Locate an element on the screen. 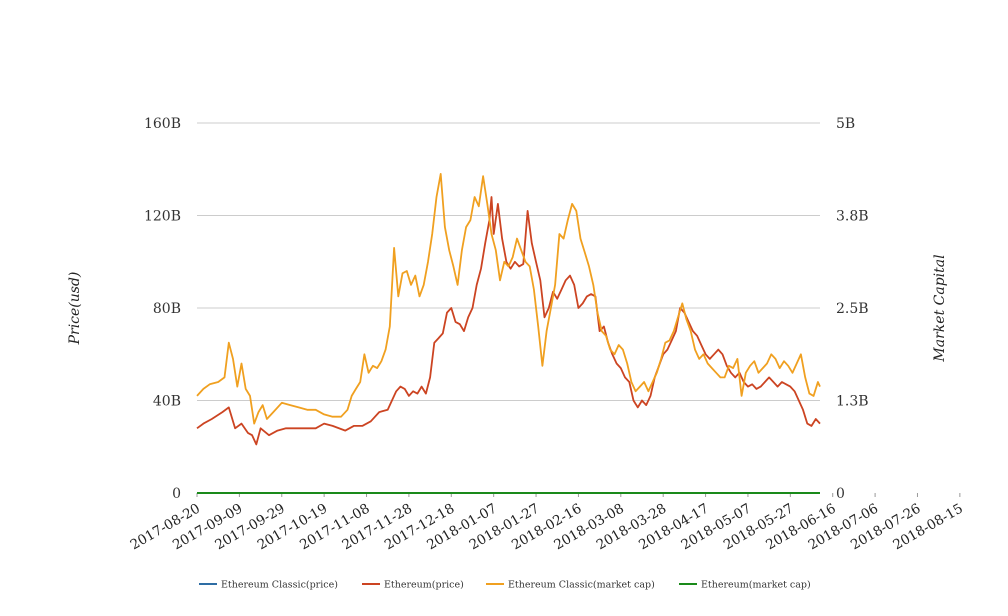 The image size is (1008, 616). left-y-tick-label: 160B is located at coordinates (162, 124).